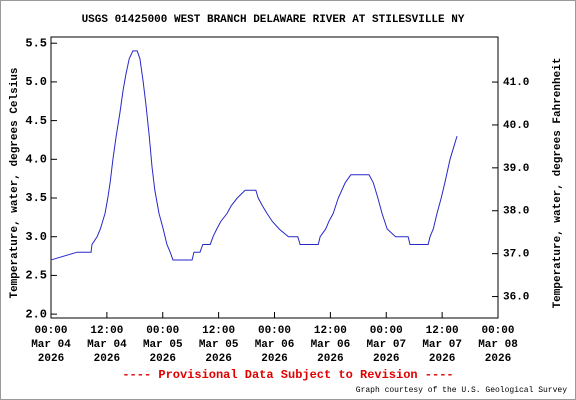 This screenshot has height=400, width=576. I want to click on y2-axis-label: Temperature, water, degrees Fahrenheit, so click(558, 183).